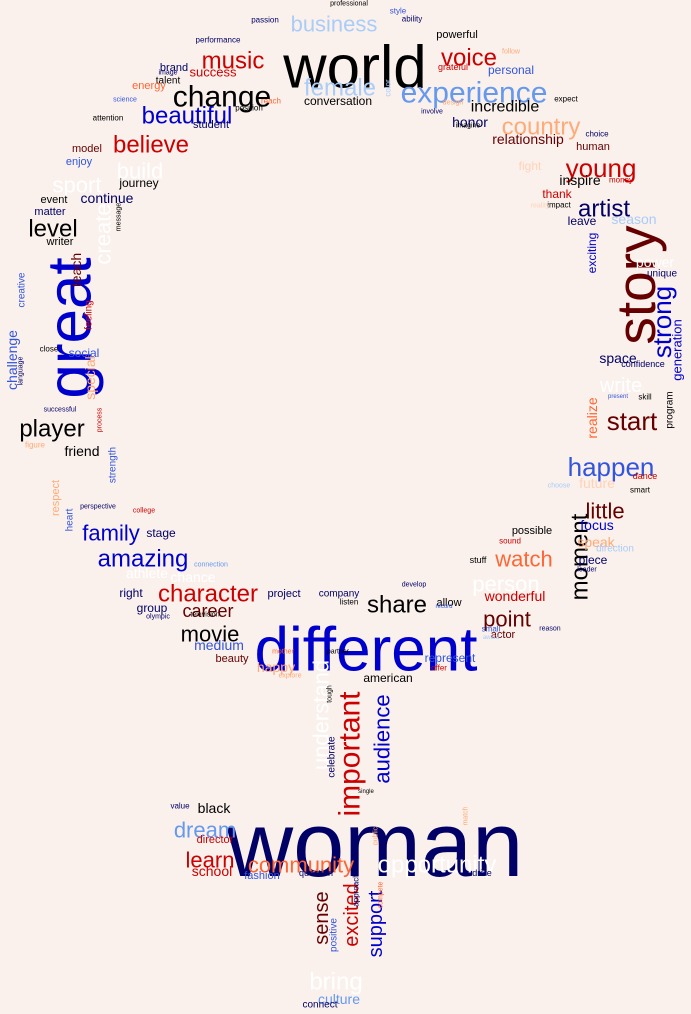 This screenshot has height=1014, width=691. What do you see at coordinates (541, 127) in the screenshot?
I see `word-country: country` at bounding box center [541, 127].